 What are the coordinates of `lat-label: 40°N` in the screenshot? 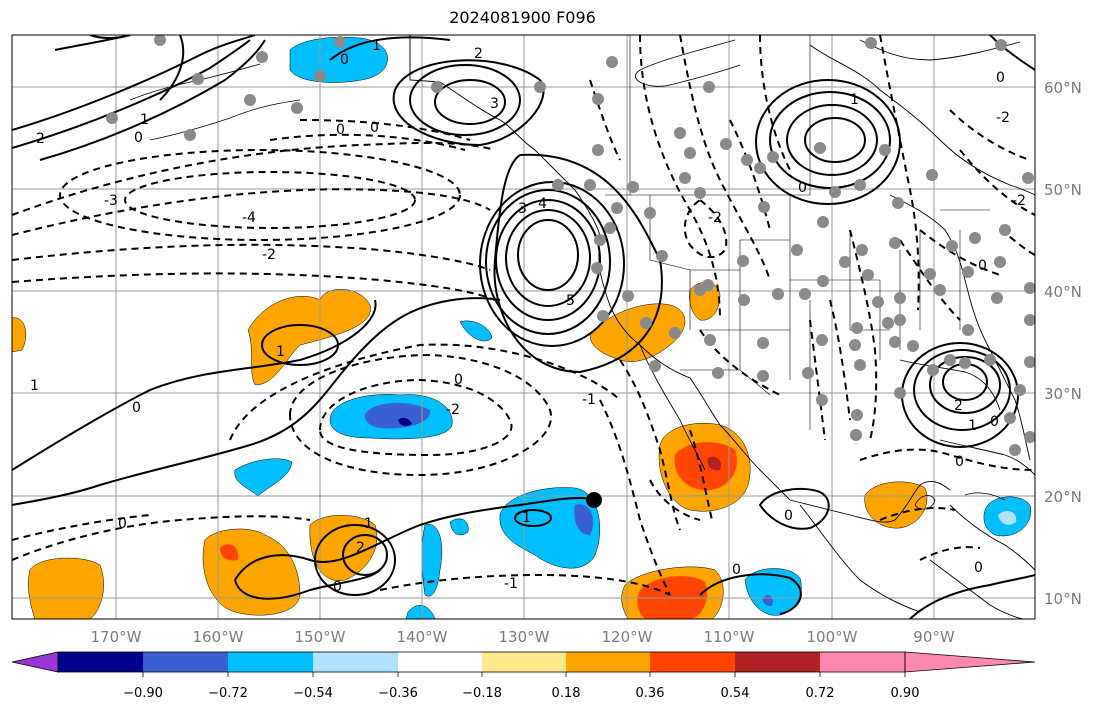 It's located at (1063, 292).